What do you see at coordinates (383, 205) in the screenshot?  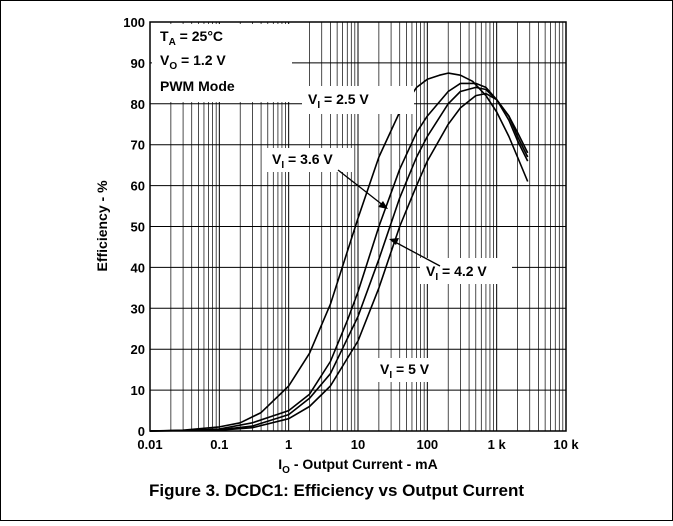 I see `arrowhead-3-6v` at bounding box center [383, 205].